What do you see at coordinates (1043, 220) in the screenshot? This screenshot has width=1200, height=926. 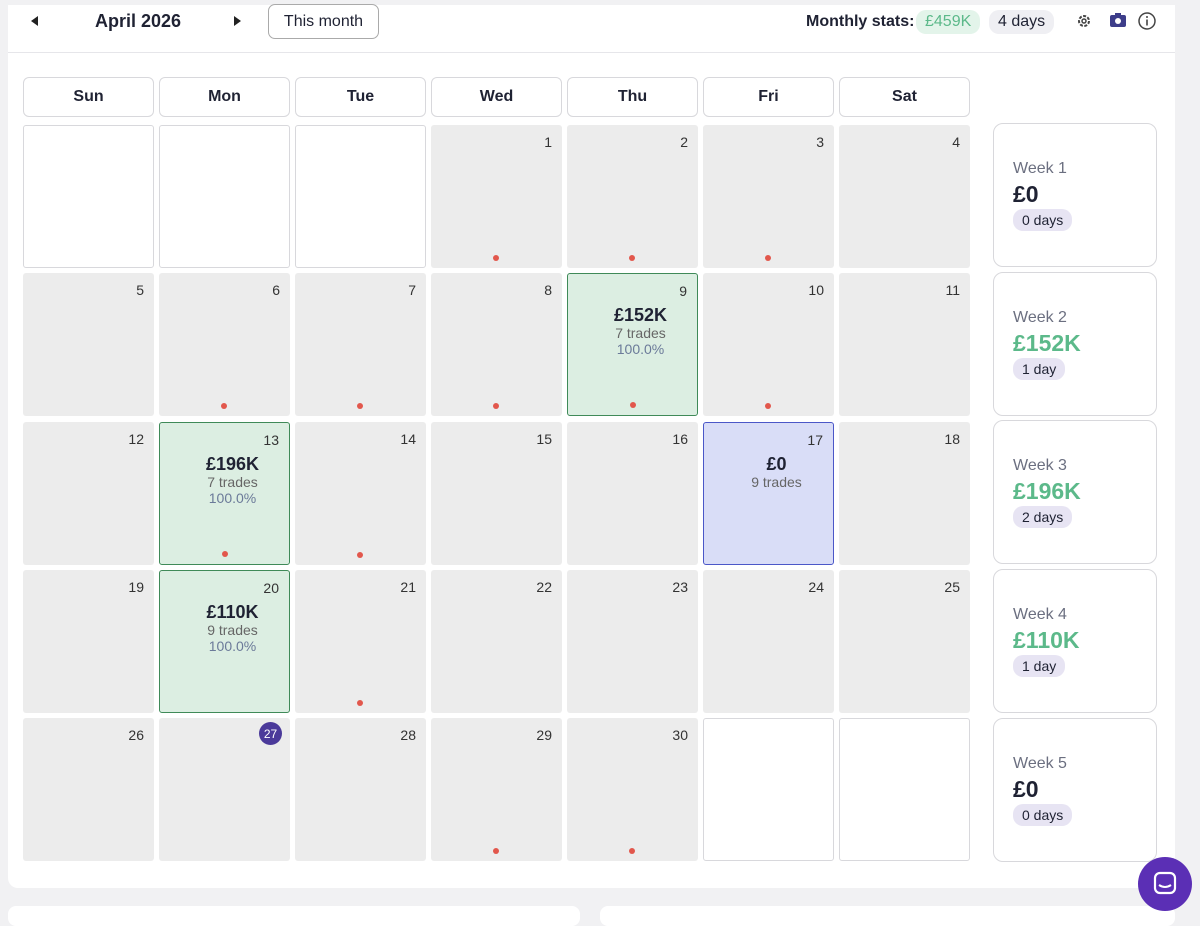 I see `week-days: 0 days` at bounding box center [1043, 220].